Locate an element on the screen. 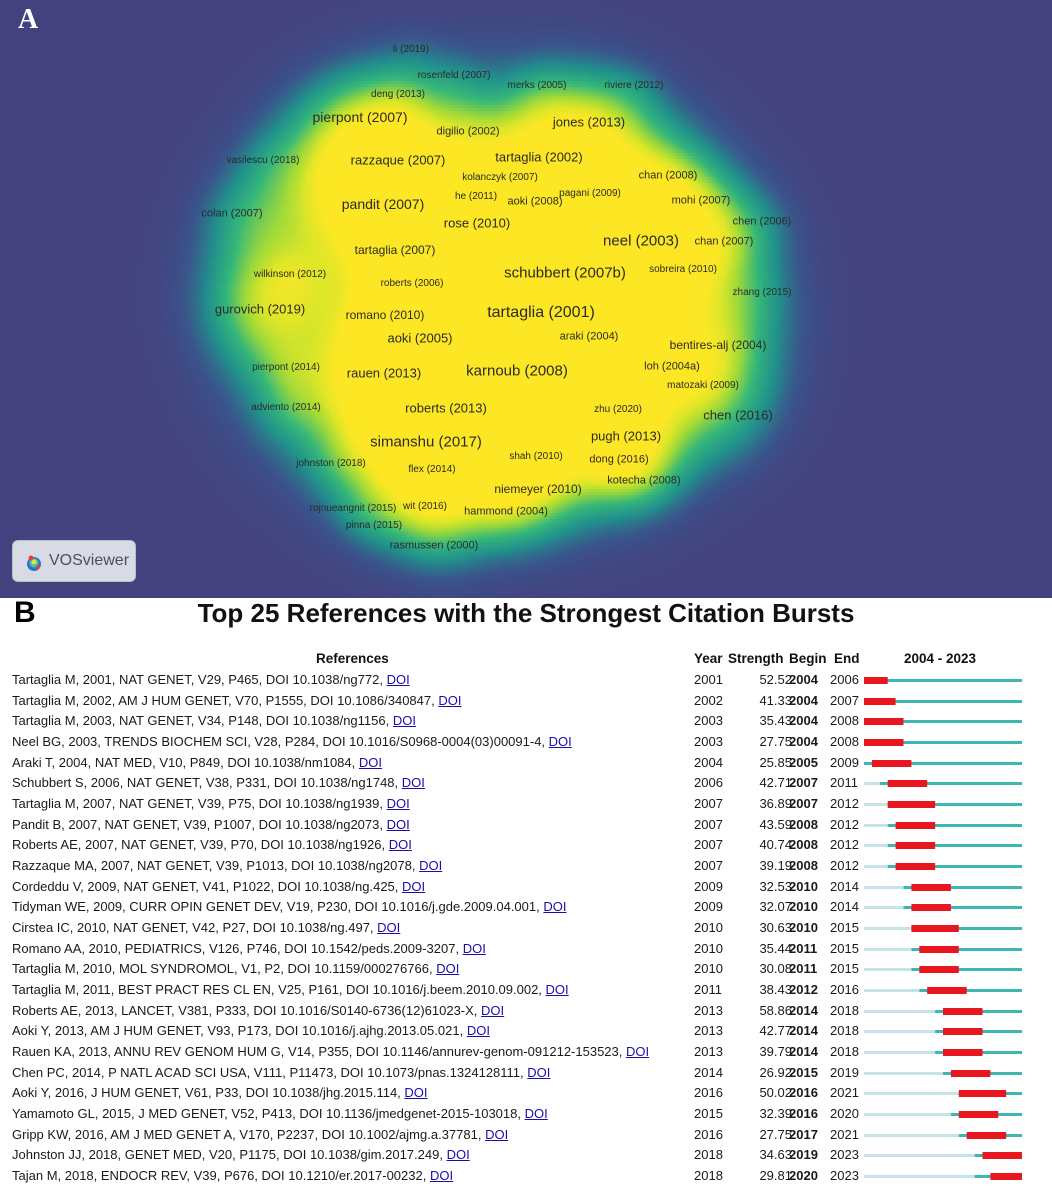 Image resolution: width=1052 pixels, height=1190 pixels. node-label: niemeyer (2010) is located at coordinates (538, 489).